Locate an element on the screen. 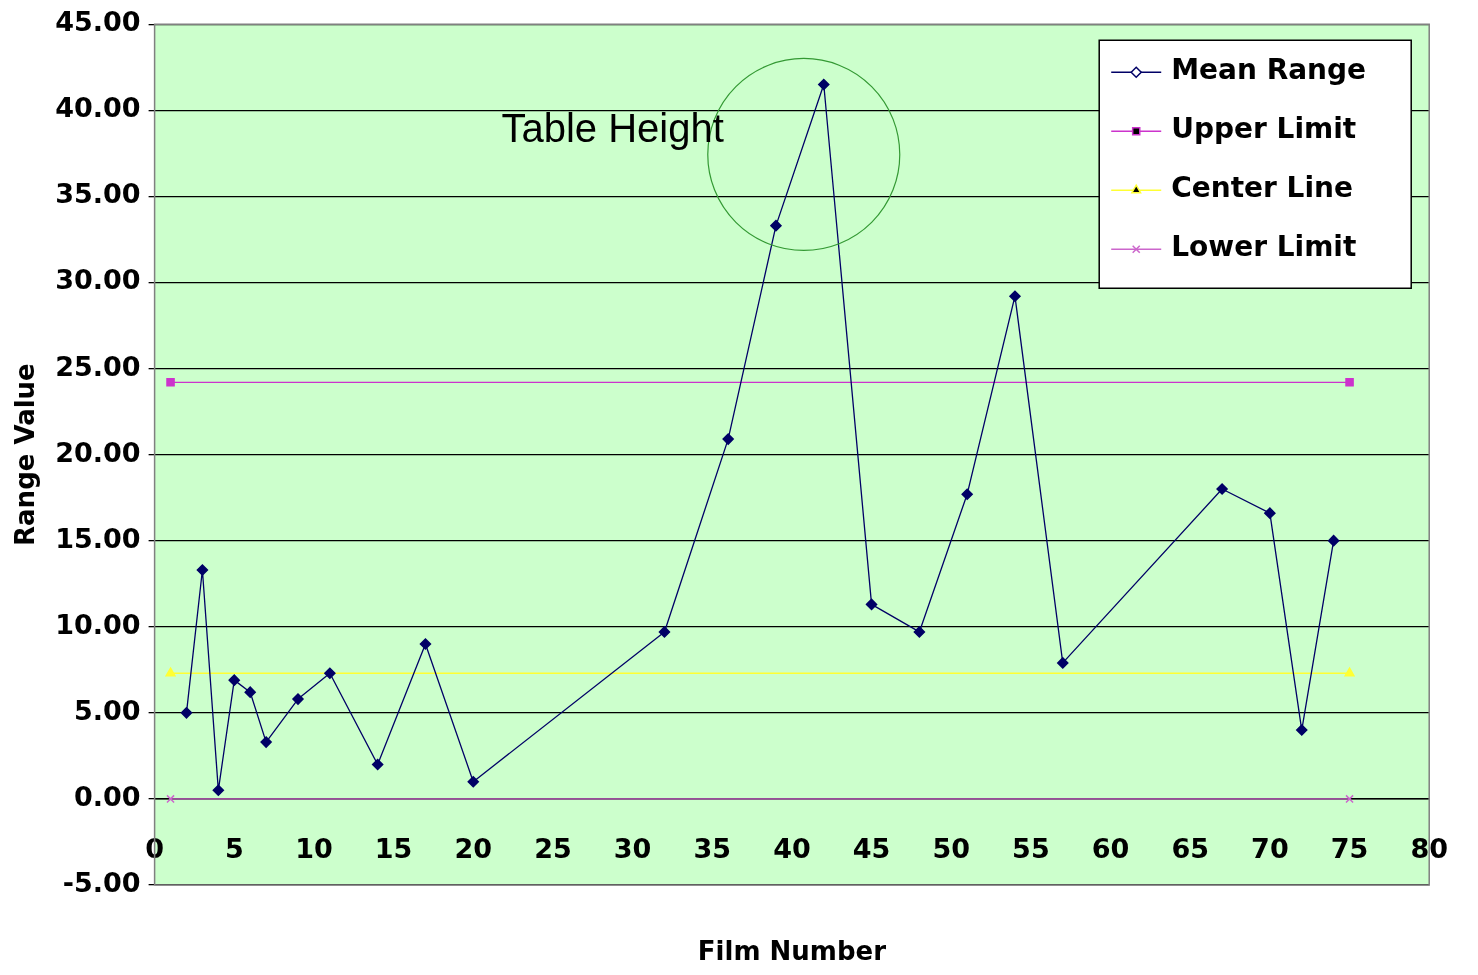  y-tick-label: 25.00 is located at coordinates (98, 366).